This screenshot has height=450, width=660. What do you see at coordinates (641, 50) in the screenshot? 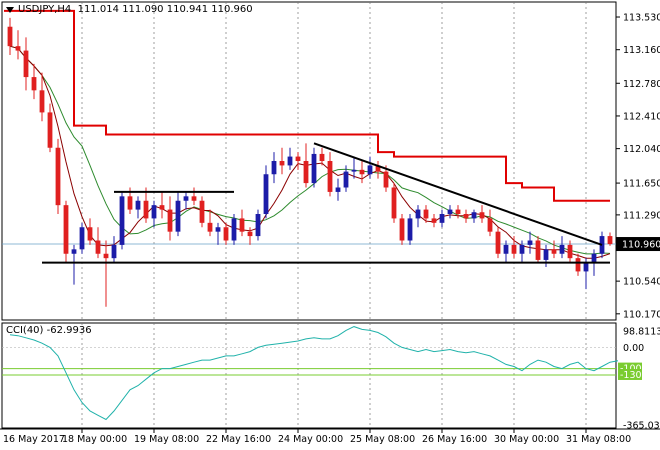
I see `price-tick-label: 113.160` at bounding box center [641, 50].